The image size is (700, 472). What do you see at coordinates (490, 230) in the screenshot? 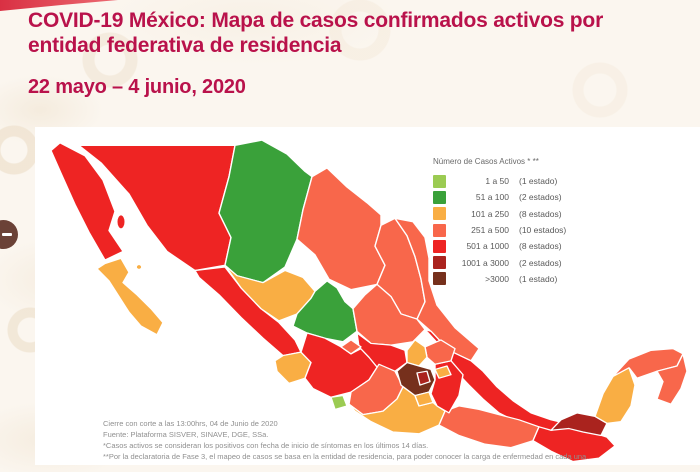
I see `legend-range-label: 251 a 500` at bounding box center [490, 230].